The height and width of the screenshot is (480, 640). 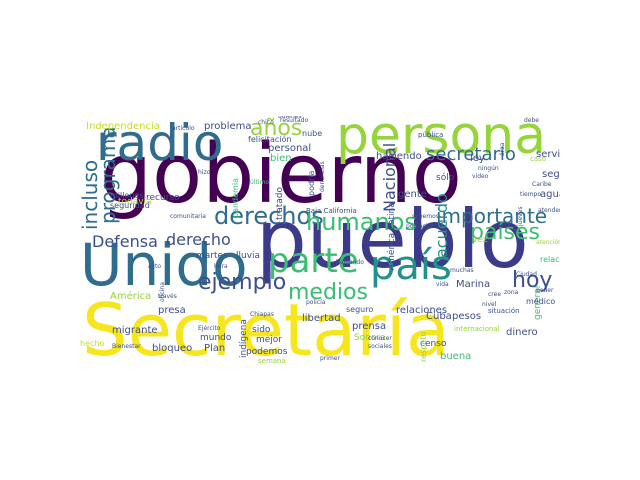 What do you see at coordinates (445, 178) in the screenshot?
I see `word-solo: sólo` at bounding box center [445, 178].